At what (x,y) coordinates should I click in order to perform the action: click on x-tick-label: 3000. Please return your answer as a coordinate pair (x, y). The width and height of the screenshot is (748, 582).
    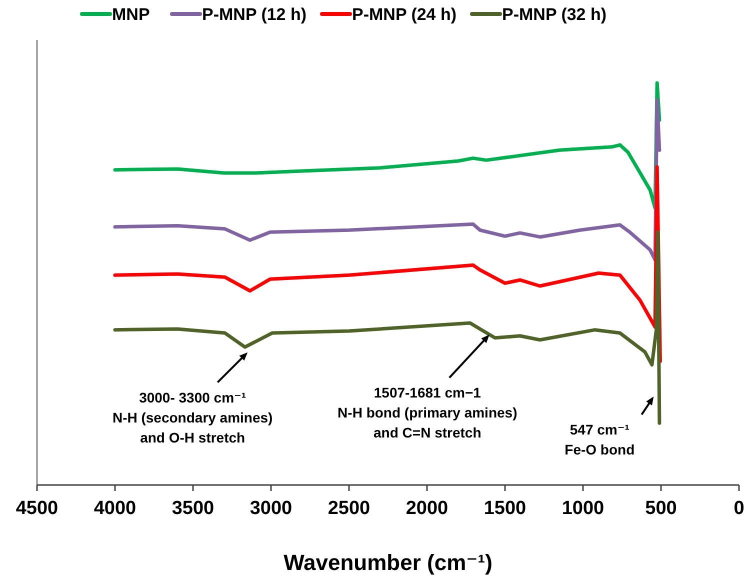
    Looking at the image, I should click on (271, 508).